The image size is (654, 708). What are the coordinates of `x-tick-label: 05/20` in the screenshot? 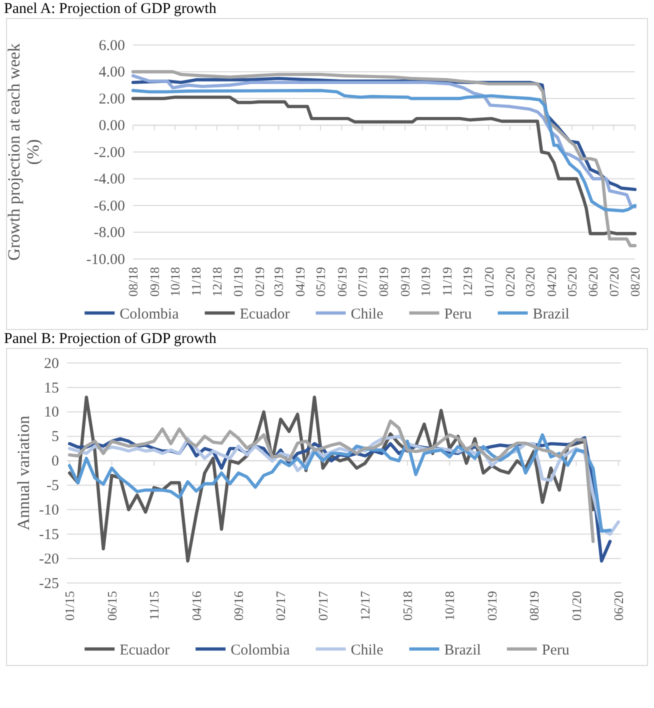 It's located at (572, 282).